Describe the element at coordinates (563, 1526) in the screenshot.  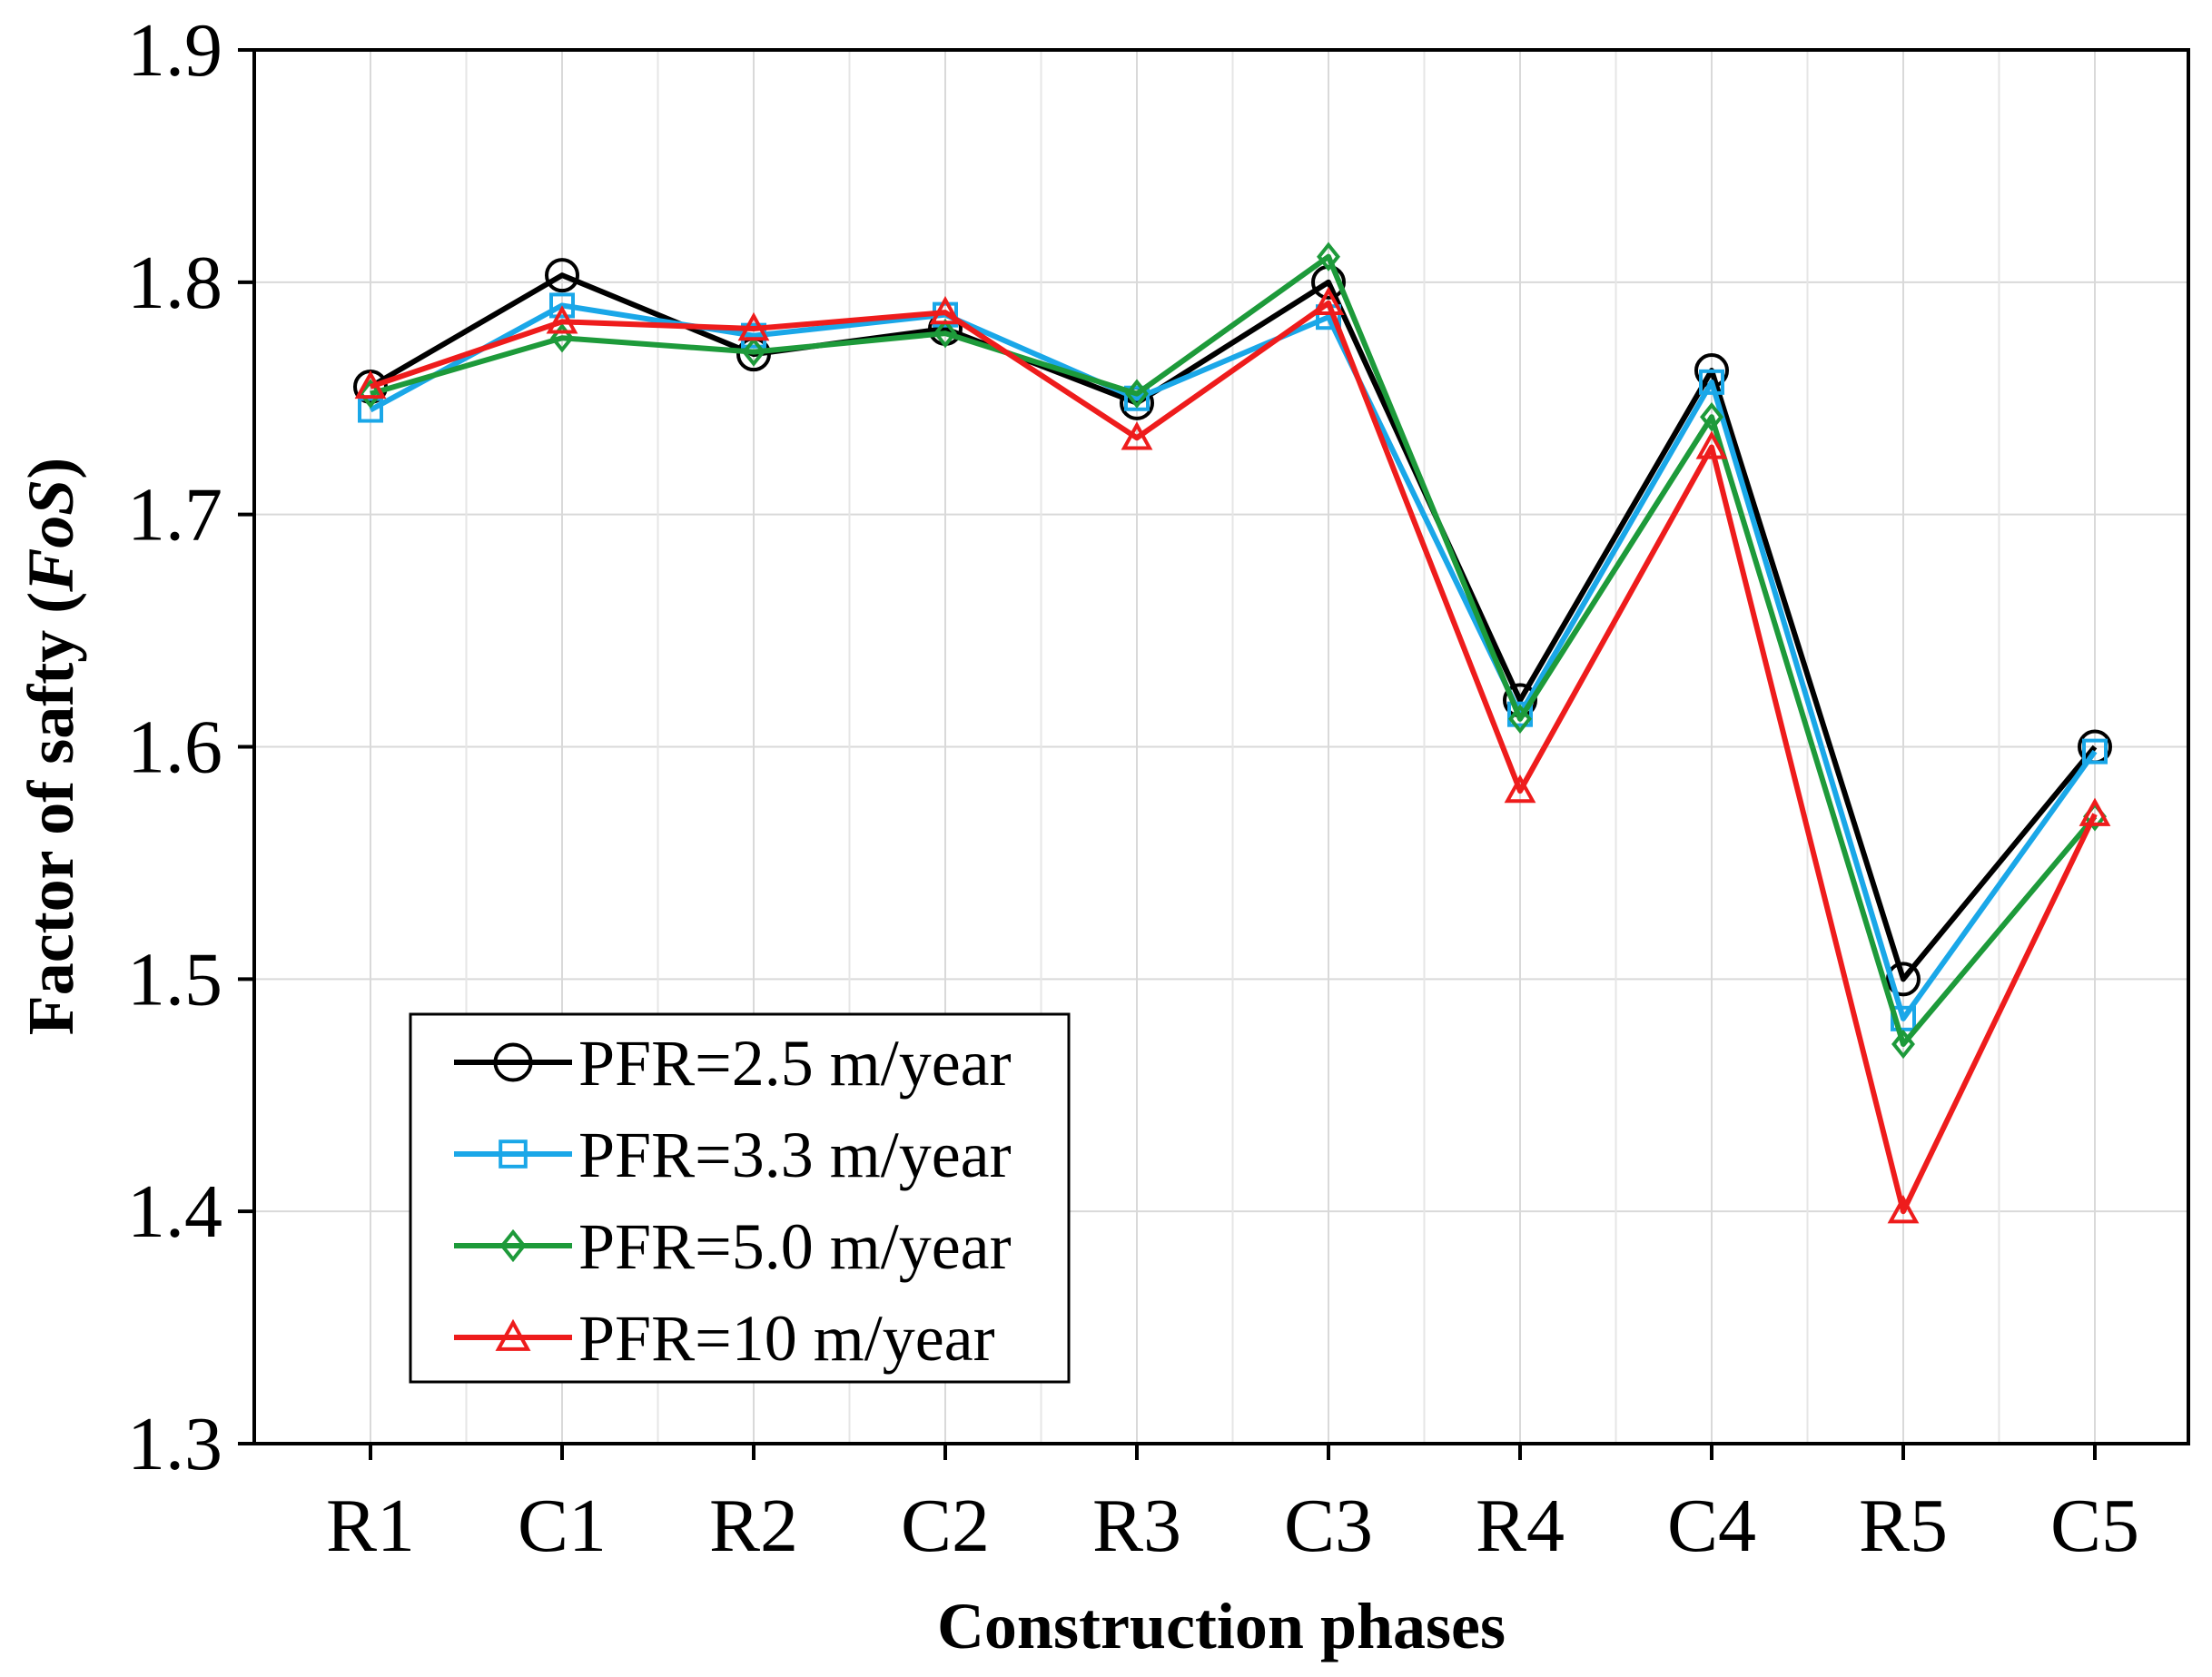
I see `x-tick-label: C1` at that location.